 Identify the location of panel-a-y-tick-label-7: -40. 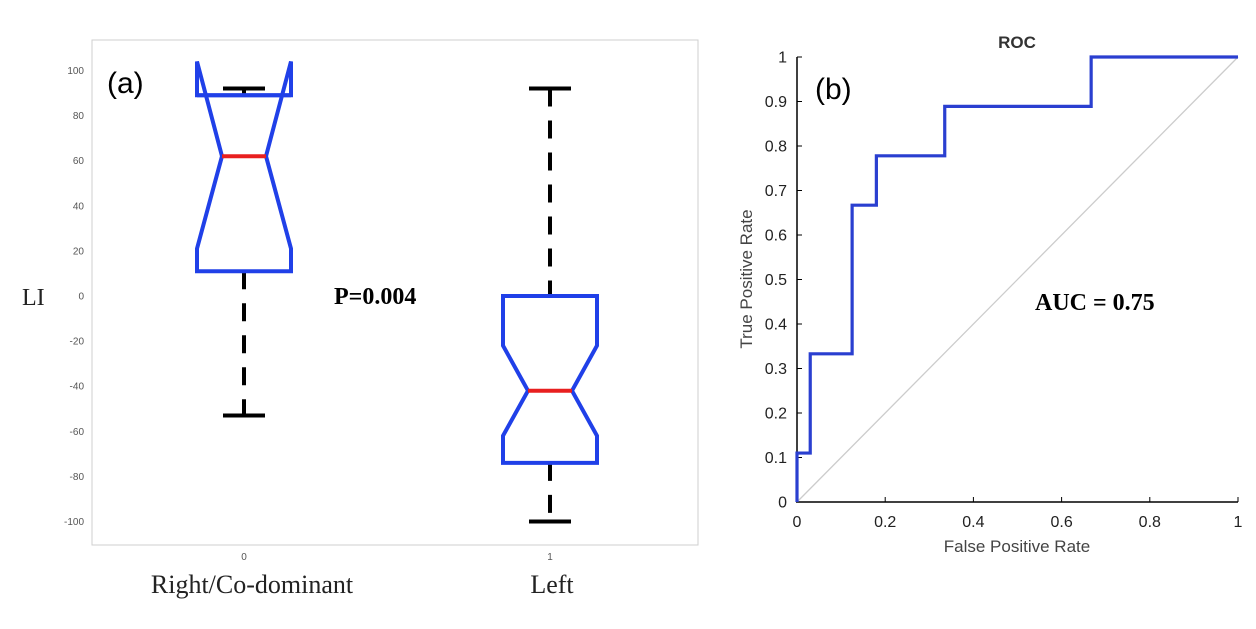
(77, 387).